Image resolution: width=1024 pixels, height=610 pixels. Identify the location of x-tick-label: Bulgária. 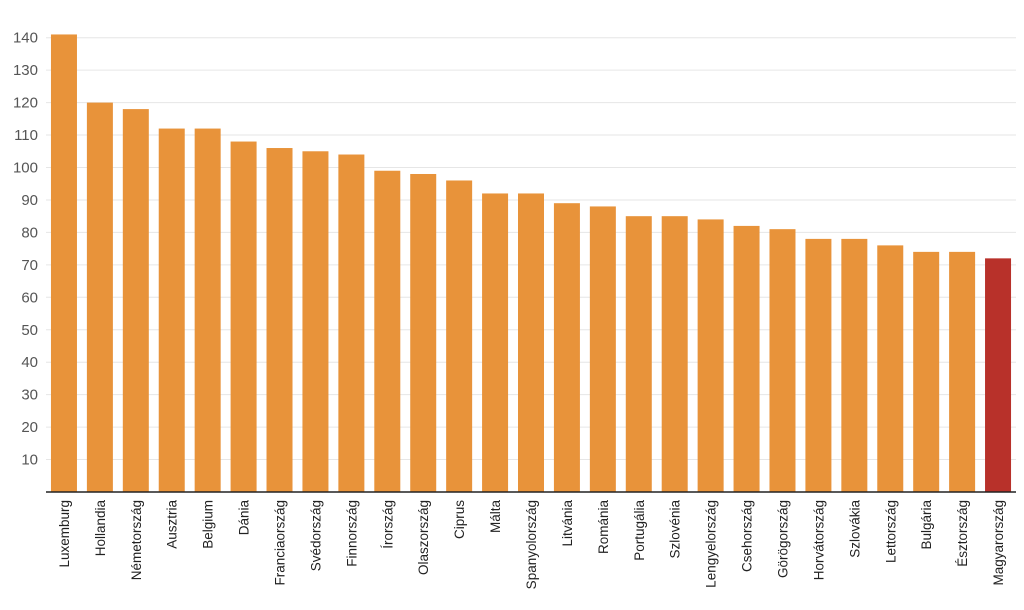
(926, 525).